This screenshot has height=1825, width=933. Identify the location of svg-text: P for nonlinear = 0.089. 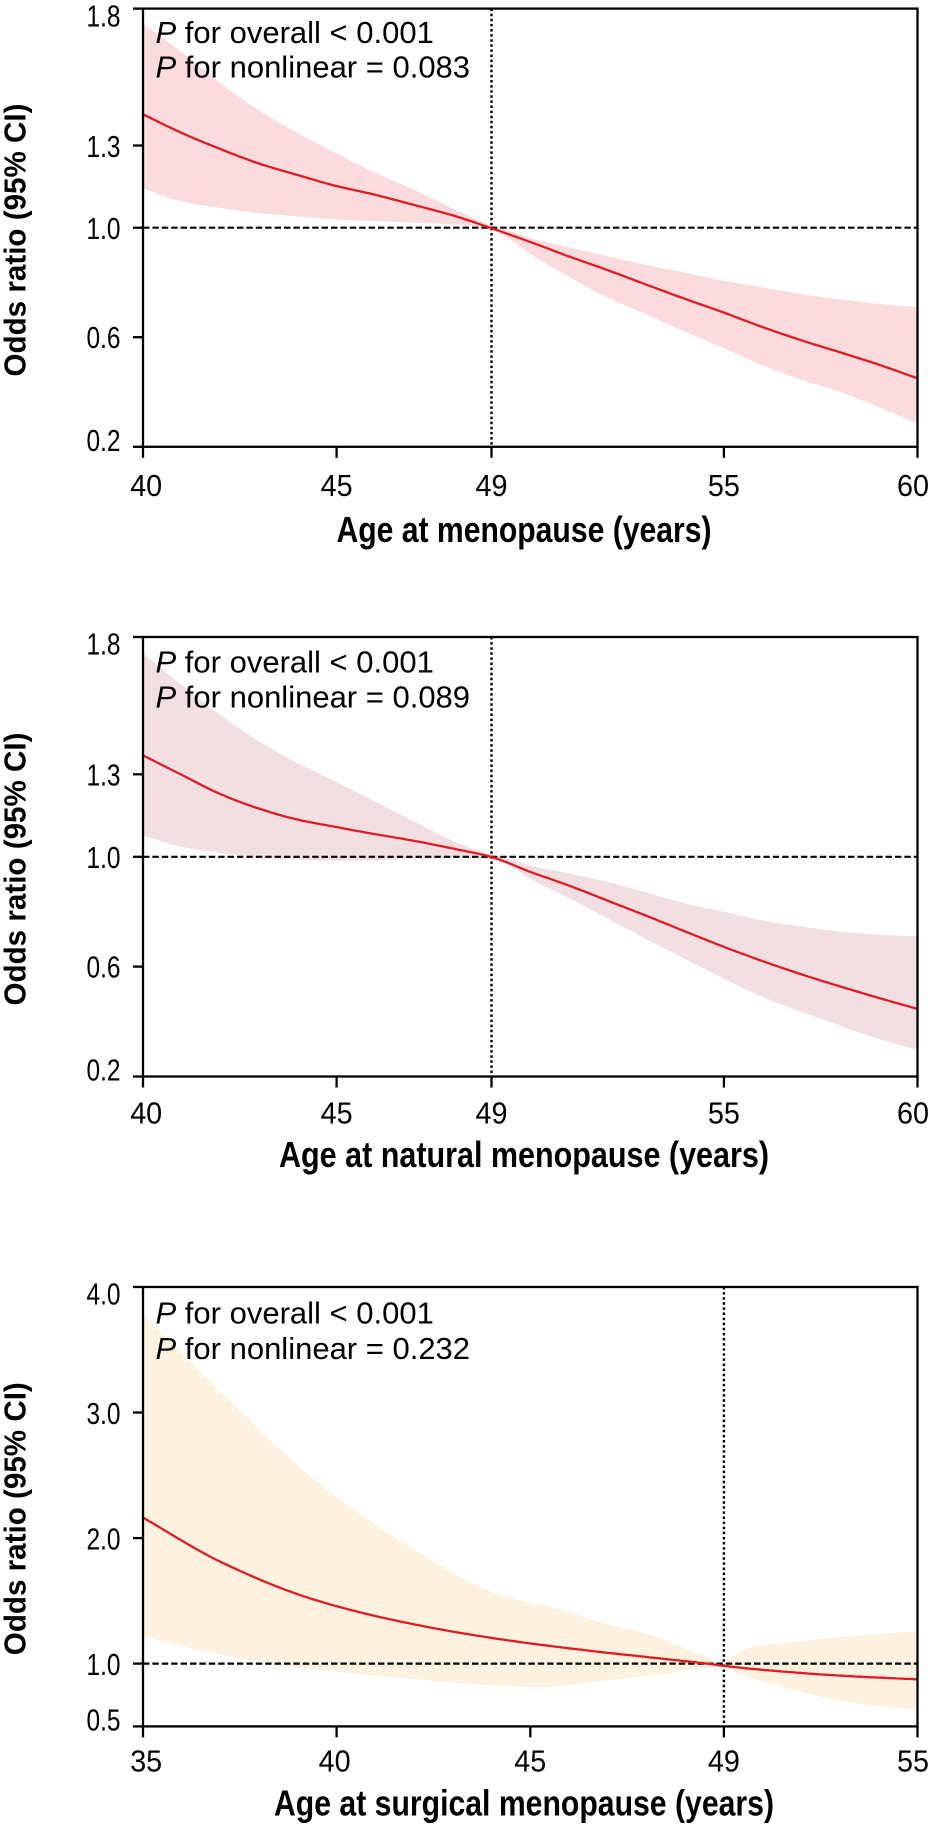
(313, 697).